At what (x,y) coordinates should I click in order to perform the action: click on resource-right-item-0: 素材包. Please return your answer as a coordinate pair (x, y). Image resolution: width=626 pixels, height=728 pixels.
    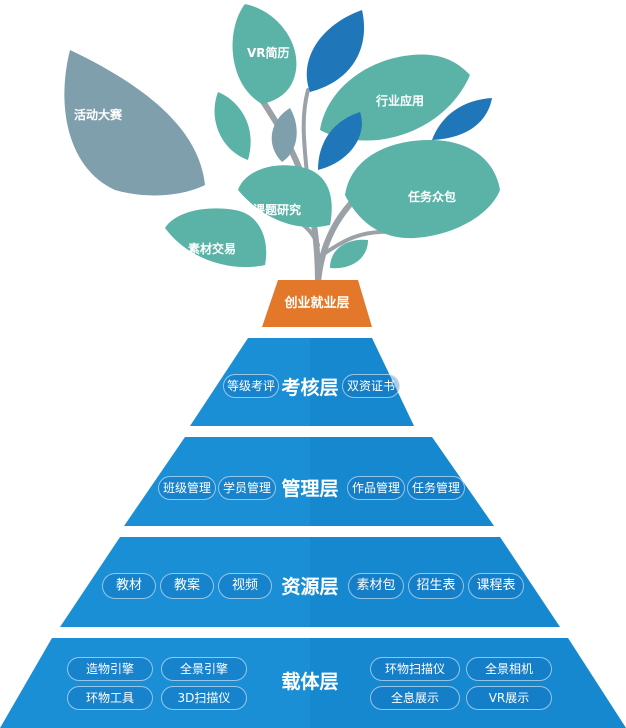
    Looking at the image, I should click on (376, 586).